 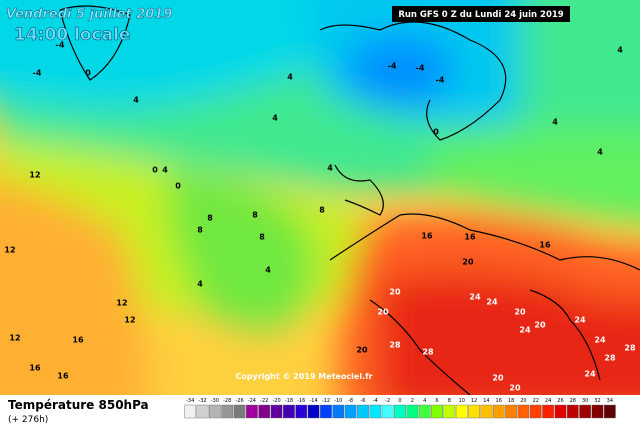 I want to click on scale-label: 0, so click(x=399, y=401).